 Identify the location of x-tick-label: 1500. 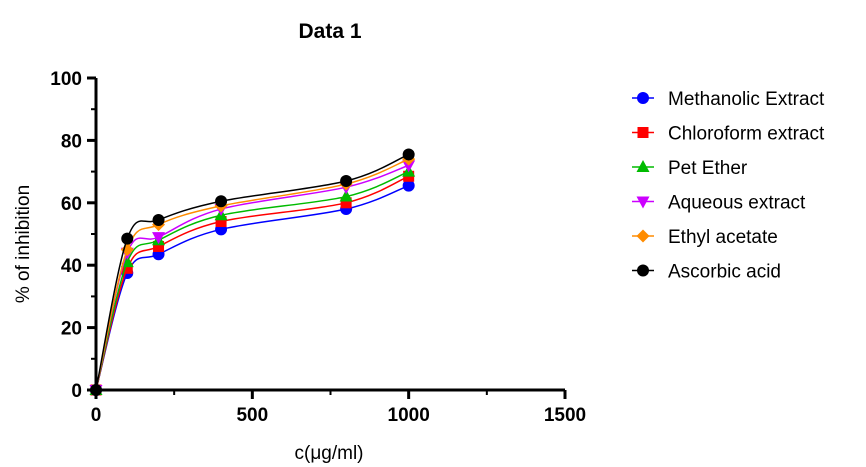
(565, 415).